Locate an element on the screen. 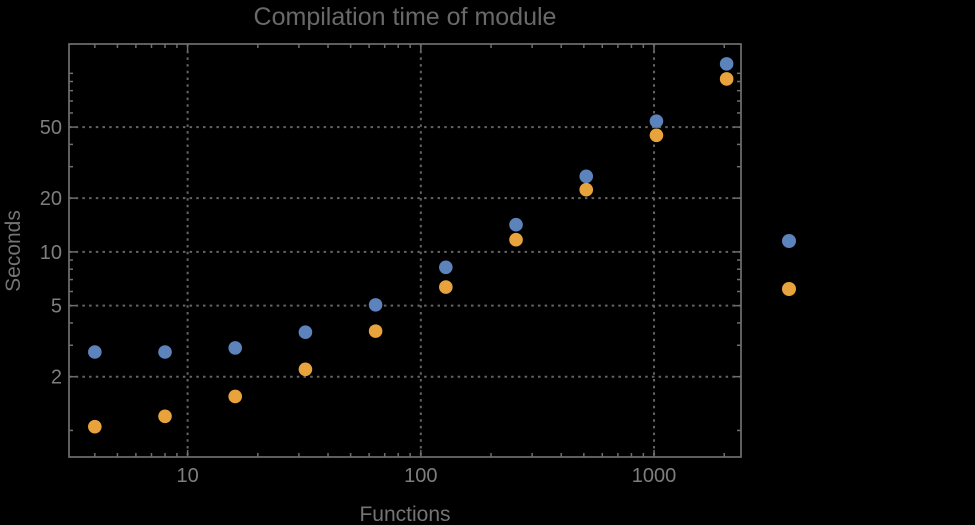  chart-title: Compilation time of module is located at coordinates (405, 17).